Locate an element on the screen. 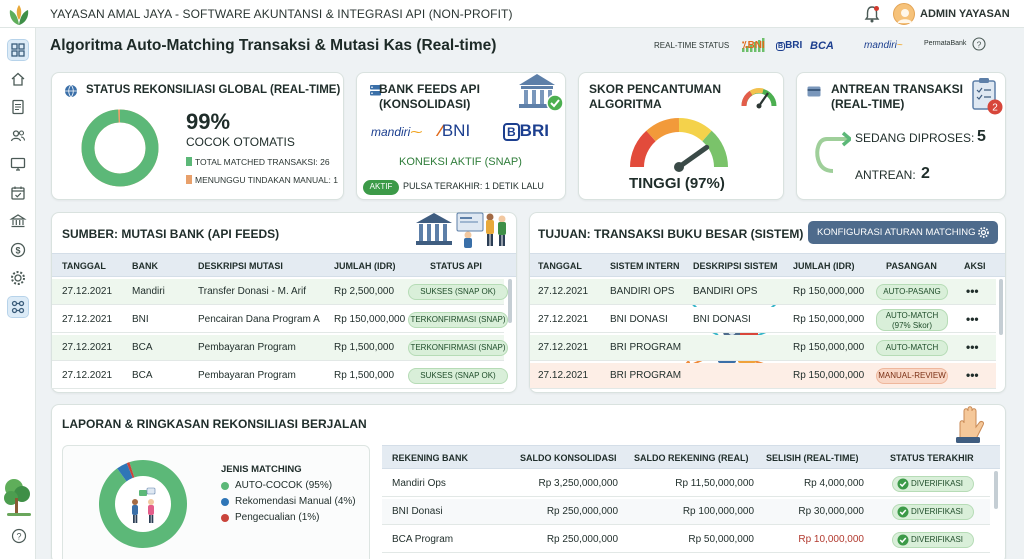 The width and height of the screenshot is (1024, 559). row-real-balance: Rp 11,50,000,000 is located at coordinates (714, 483).